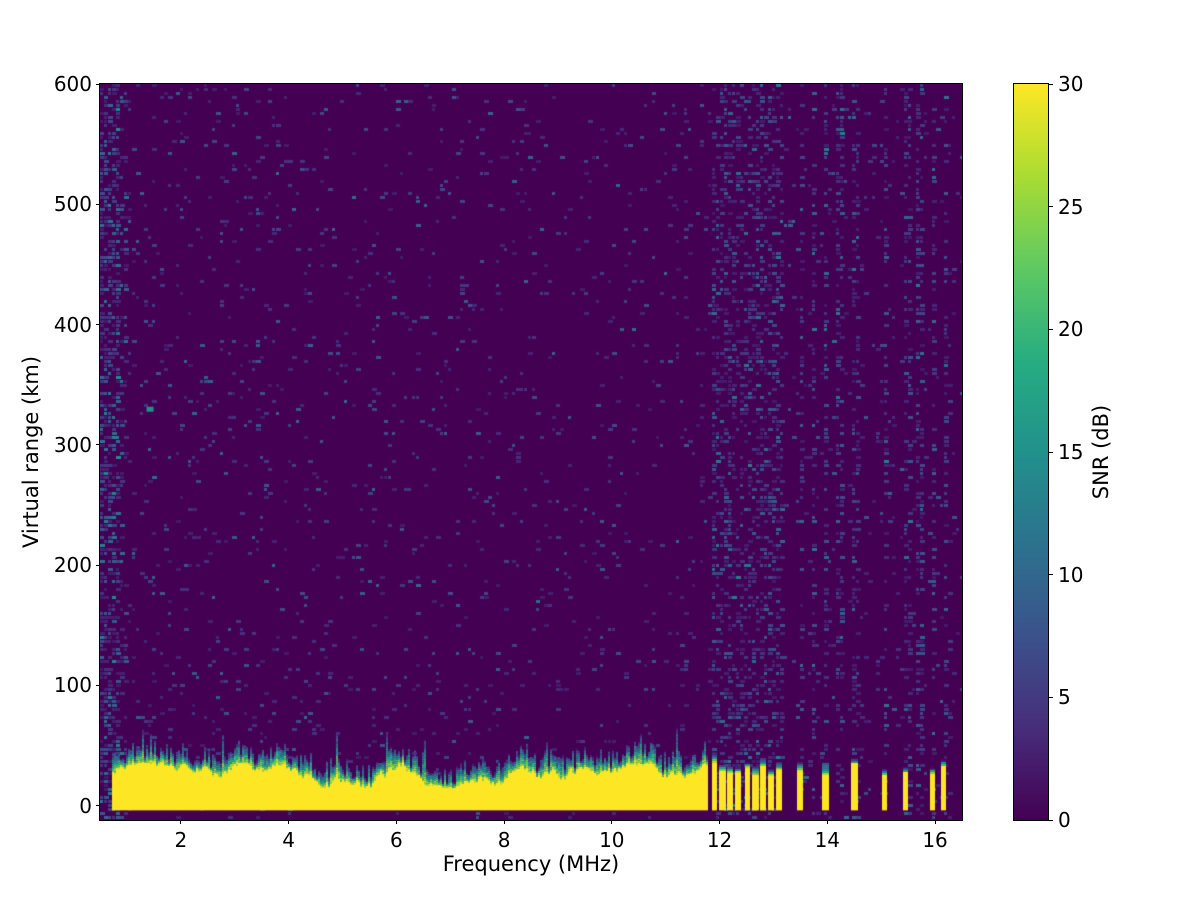  I want to click on x-axis-label: Frequency (MHz), so click(531, 864).